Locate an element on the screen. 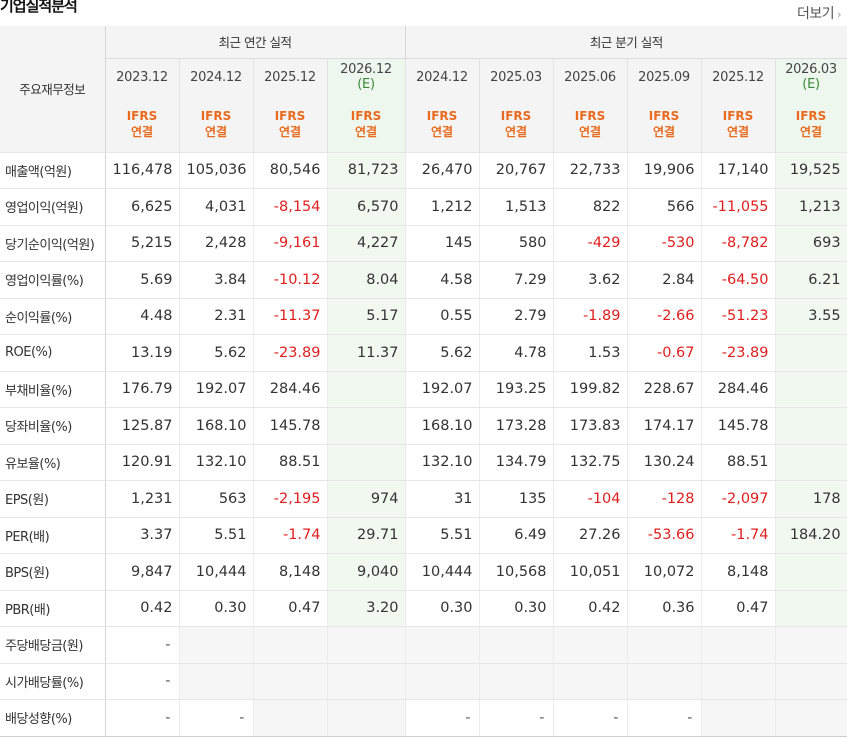 This screenshot has height=740, width=847. row-label: ROE(%) is located at coordinates (53, 353).